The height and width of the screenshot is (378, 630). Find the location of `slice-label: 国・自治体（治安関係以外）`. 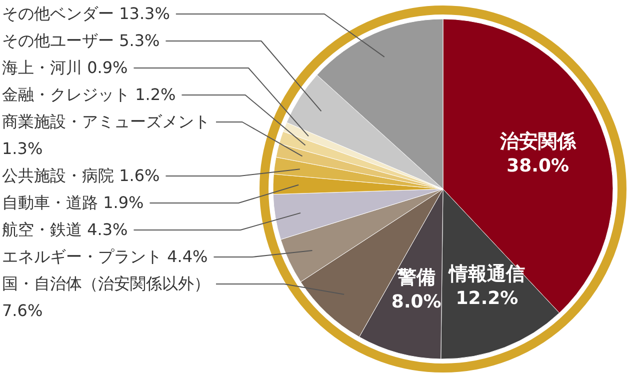

slice-label: 国・自治体（治安関係以外） is located at coordinates (106, 283).